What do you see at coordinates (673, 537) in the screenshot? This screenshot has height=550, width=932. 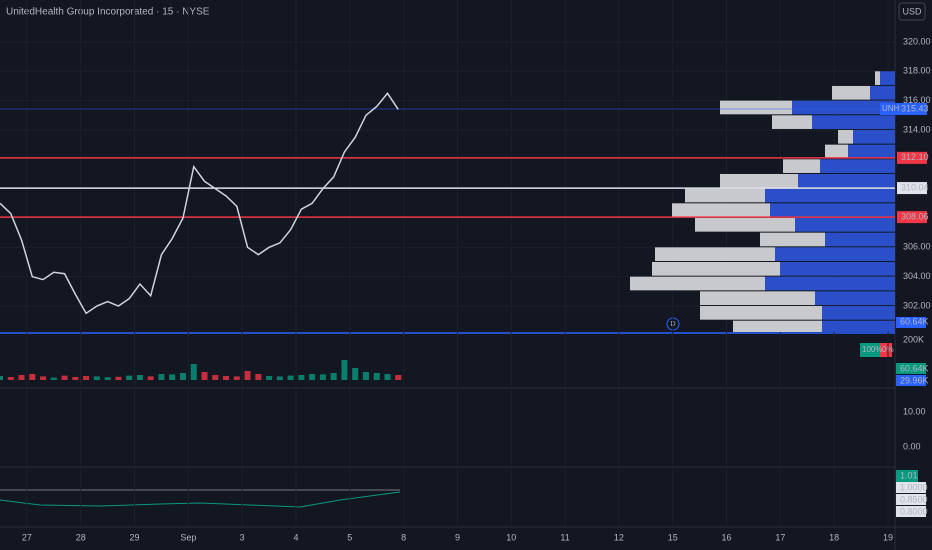 I see `x-tick-label: 15` at bounding box center [673, 537].